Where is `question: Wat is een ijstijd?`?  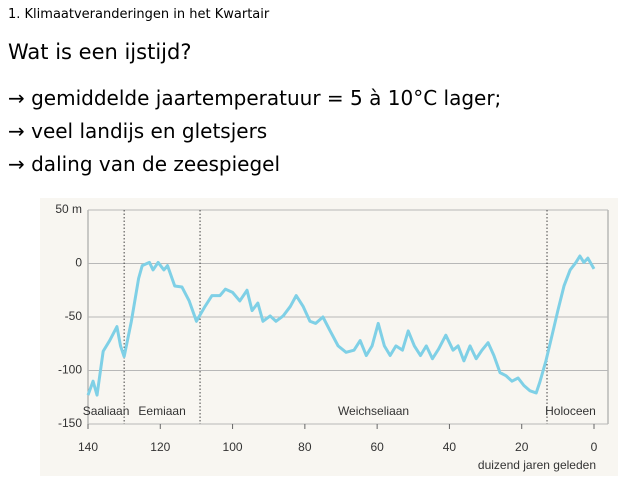
question: Wat is een ijstijd? is located at coordinates (100, 52).